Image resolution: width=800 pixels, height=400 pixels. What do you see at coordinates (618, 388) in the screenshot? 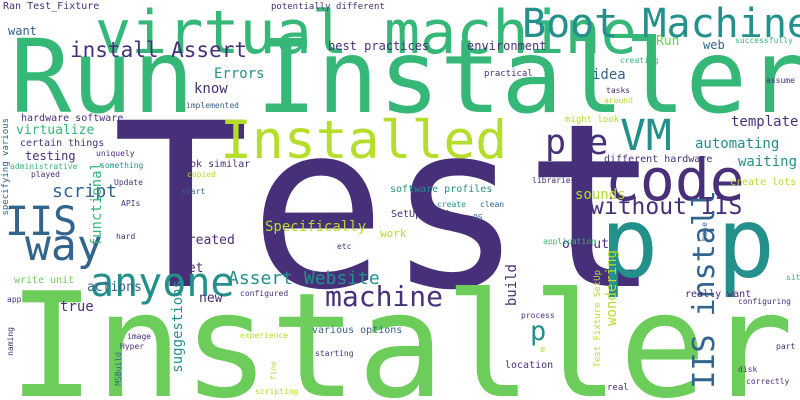
I see `word-real: real` at bounding box center [618, 388].